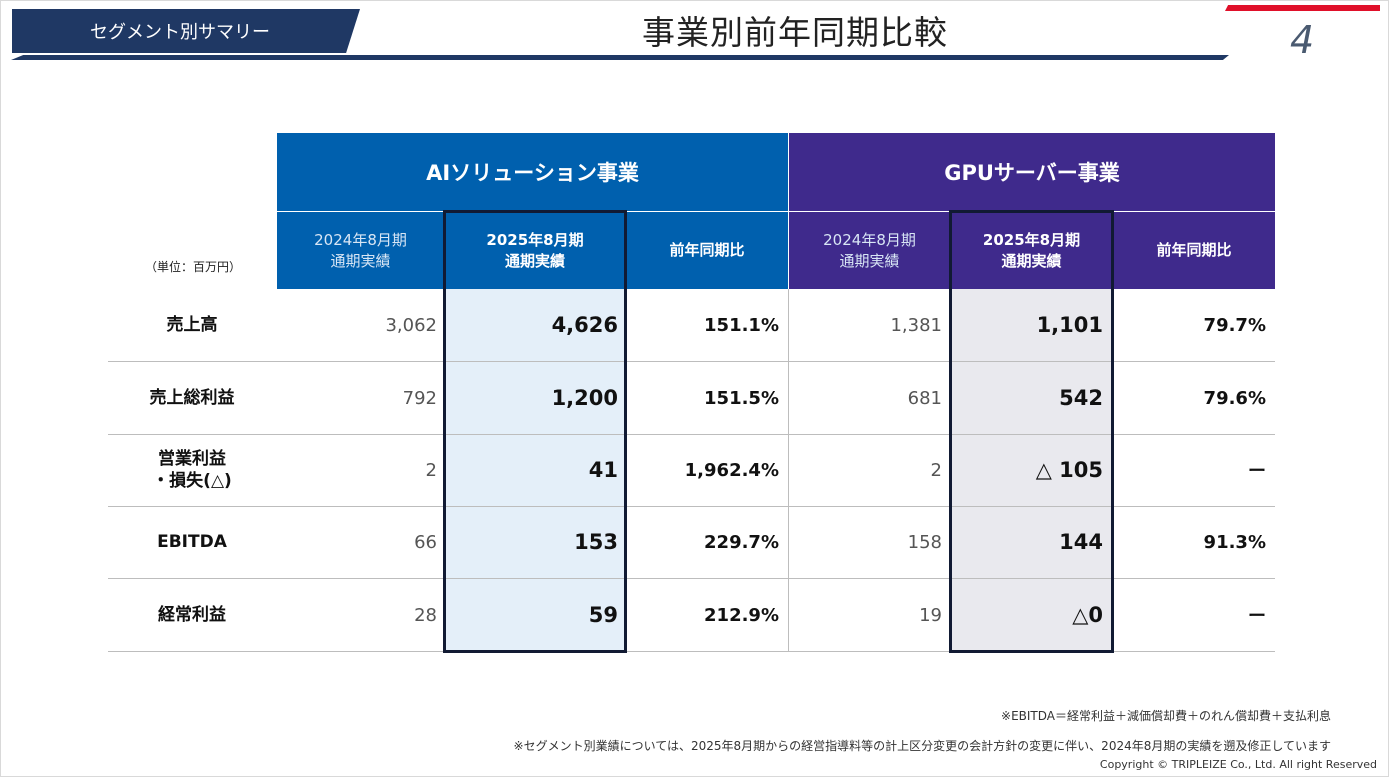  Describe the element at coordinates (431, 470) in the screenshot. I see `ai-prev-value: 2` at that location.